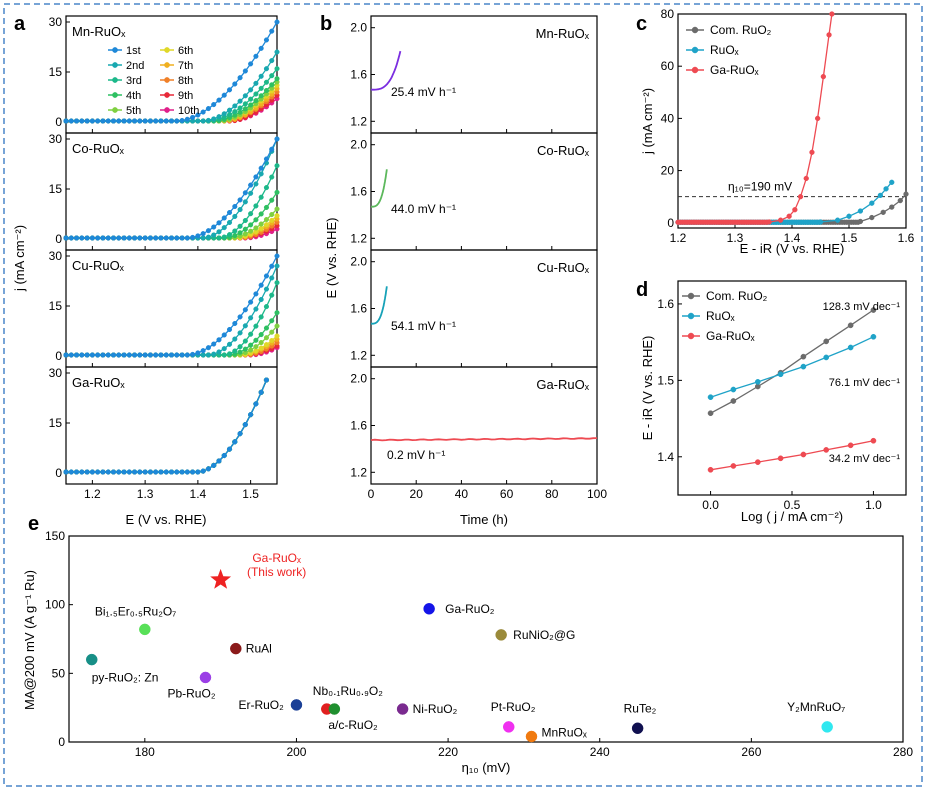 Image resolution: width=926 pixels, height=790 pixels. Describe the element at coordinates (259, 649) in the screenshot. I see `panel-e-point-label: RuAl` at that location.